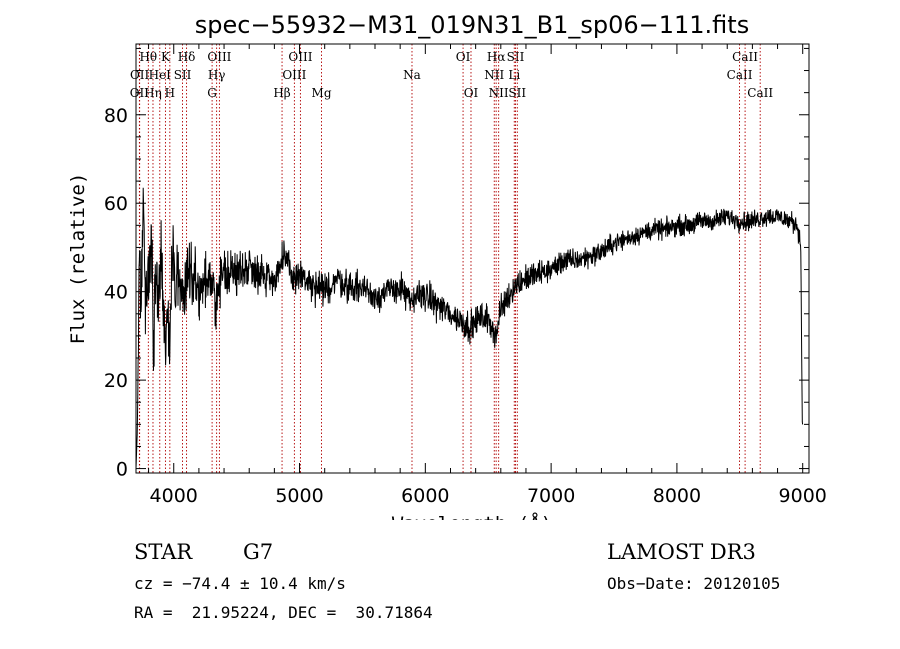  Describe the element at coordinates (496, 57) in the screenshot. I see `spectral-line-label: Hα` at that location.